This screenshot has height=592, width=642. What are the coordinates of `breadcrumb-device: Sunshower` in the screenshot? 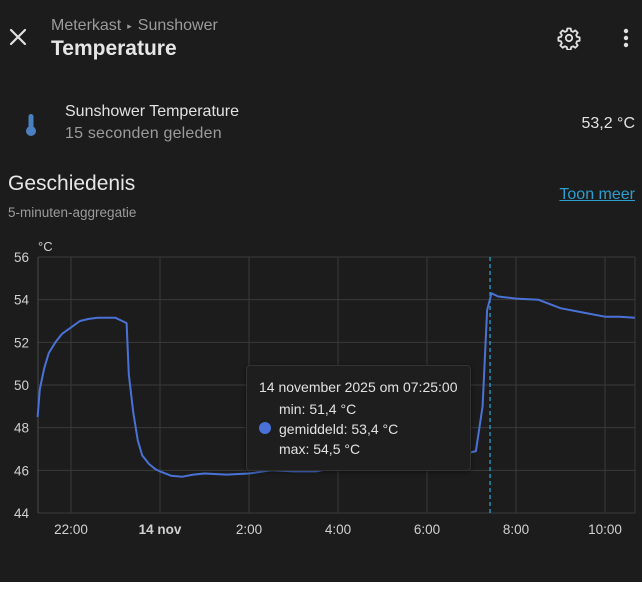 It's located at (177, 25).